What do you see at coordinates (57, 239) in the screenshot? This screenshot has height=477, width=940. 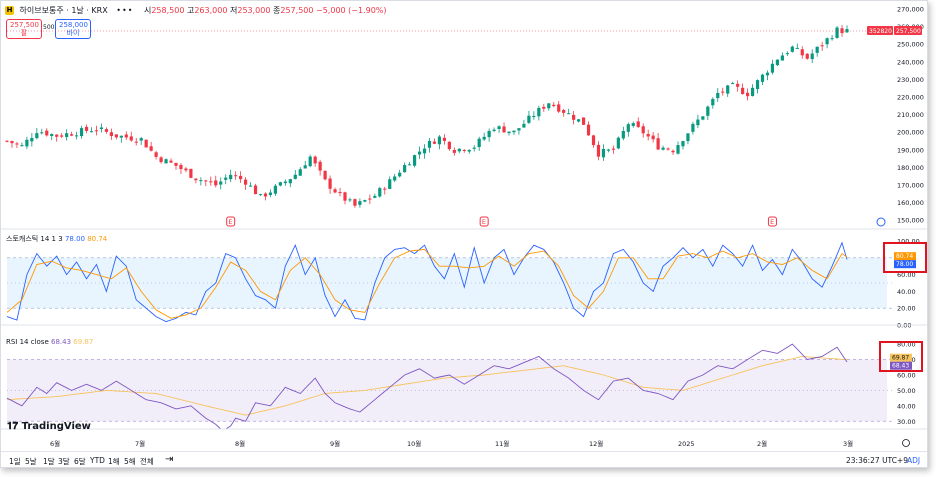 I see `stoch-legend: 스토캐스틱 14 1 3 78.00 80.74` at bounding box center [57, 239].